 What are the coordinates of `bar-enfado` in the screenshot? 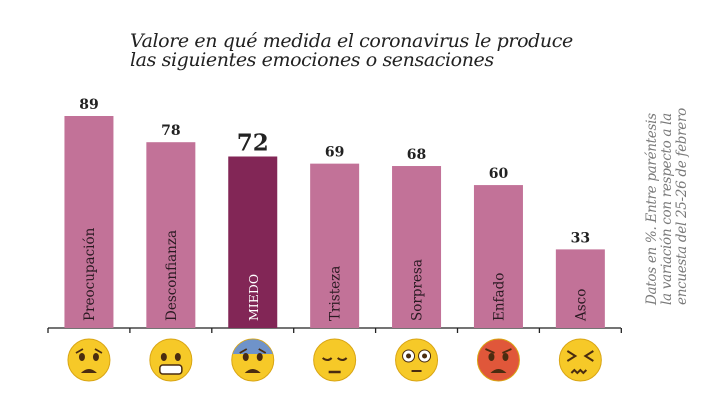 It's located at (498, 256).